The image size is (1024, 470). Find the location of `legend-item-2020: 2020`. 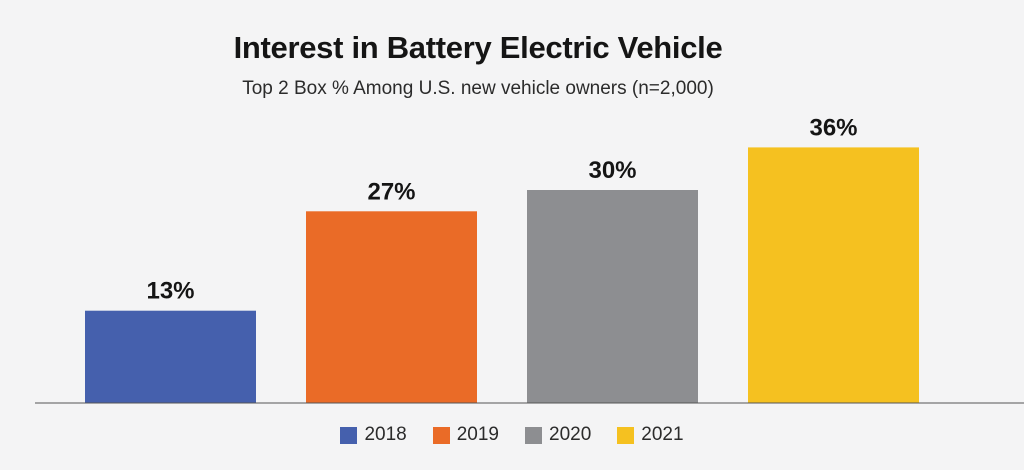

legend-item-2020: 2020 is located at coordinates (558, 435).